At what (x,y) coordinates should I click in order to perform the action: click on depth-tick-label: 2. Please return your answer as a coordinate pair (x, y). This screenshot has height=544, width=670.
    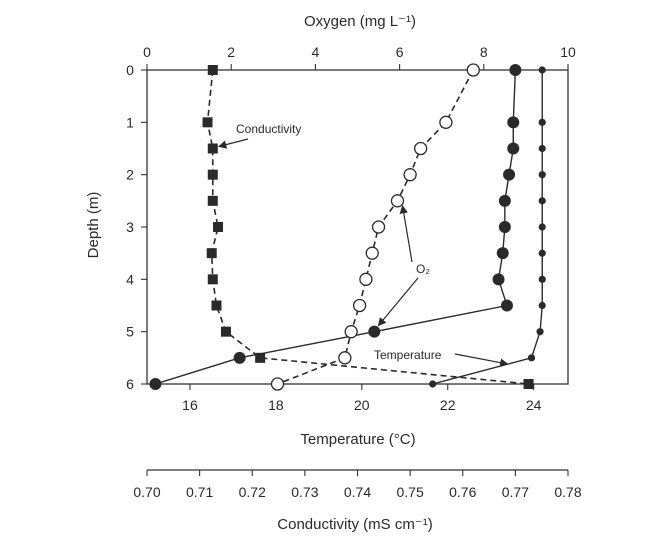
    Looking at the image, I should click on (130, 175).